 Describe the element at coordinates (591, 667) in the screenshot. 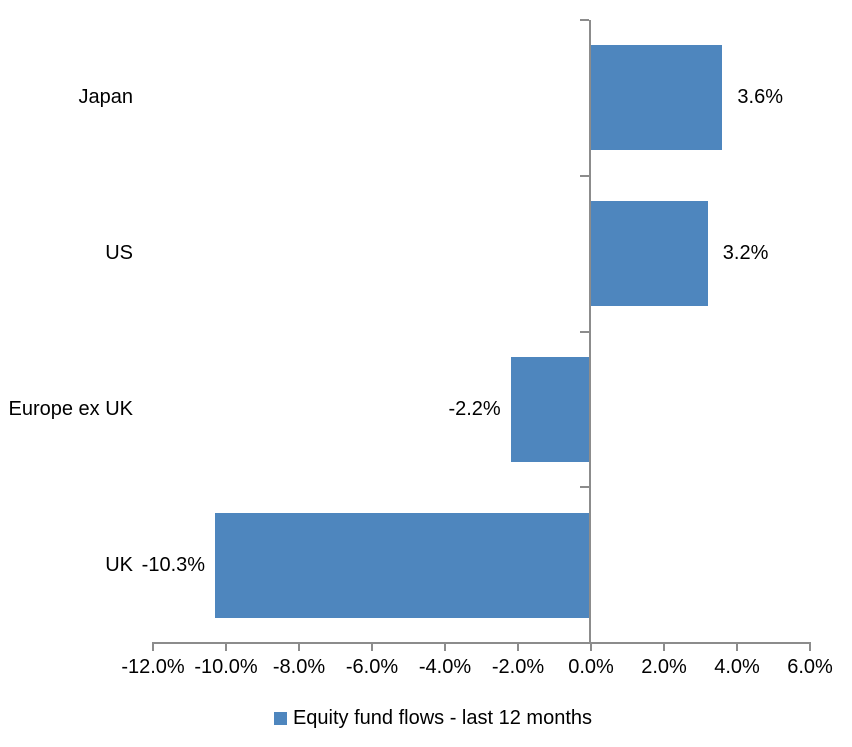

I see `x-tick-label: 0.0%` at that location.